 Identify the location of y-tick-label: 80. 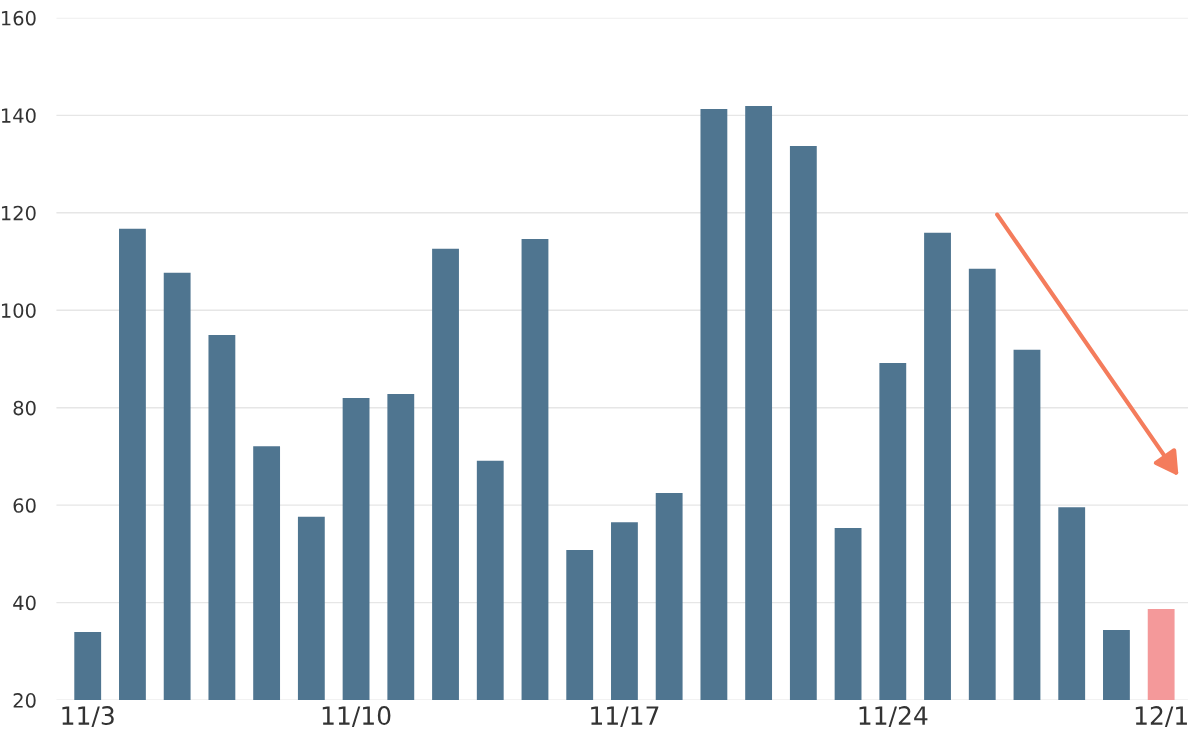
(24, 408).